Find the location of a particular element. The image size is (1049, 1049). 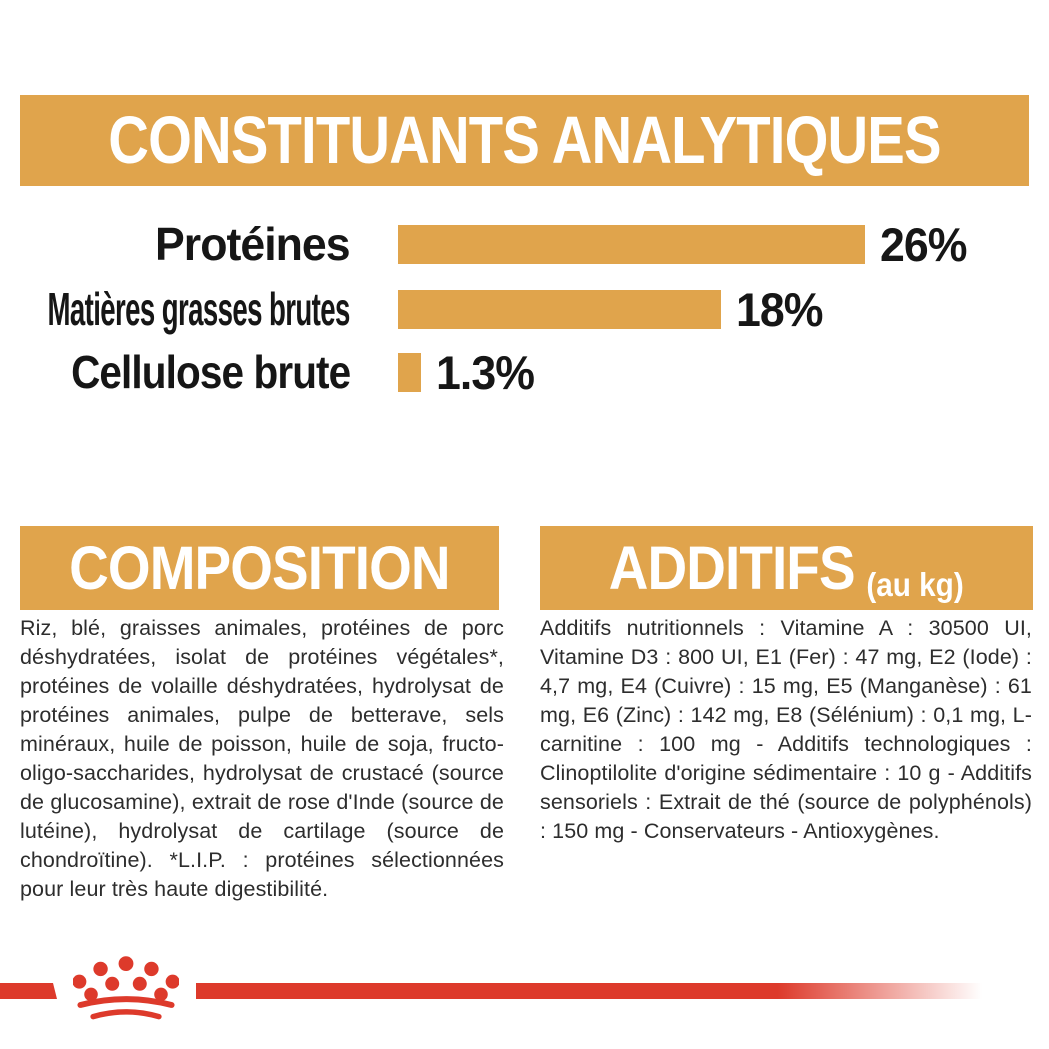

footer-divider-left is located at coordinates (28, 991).